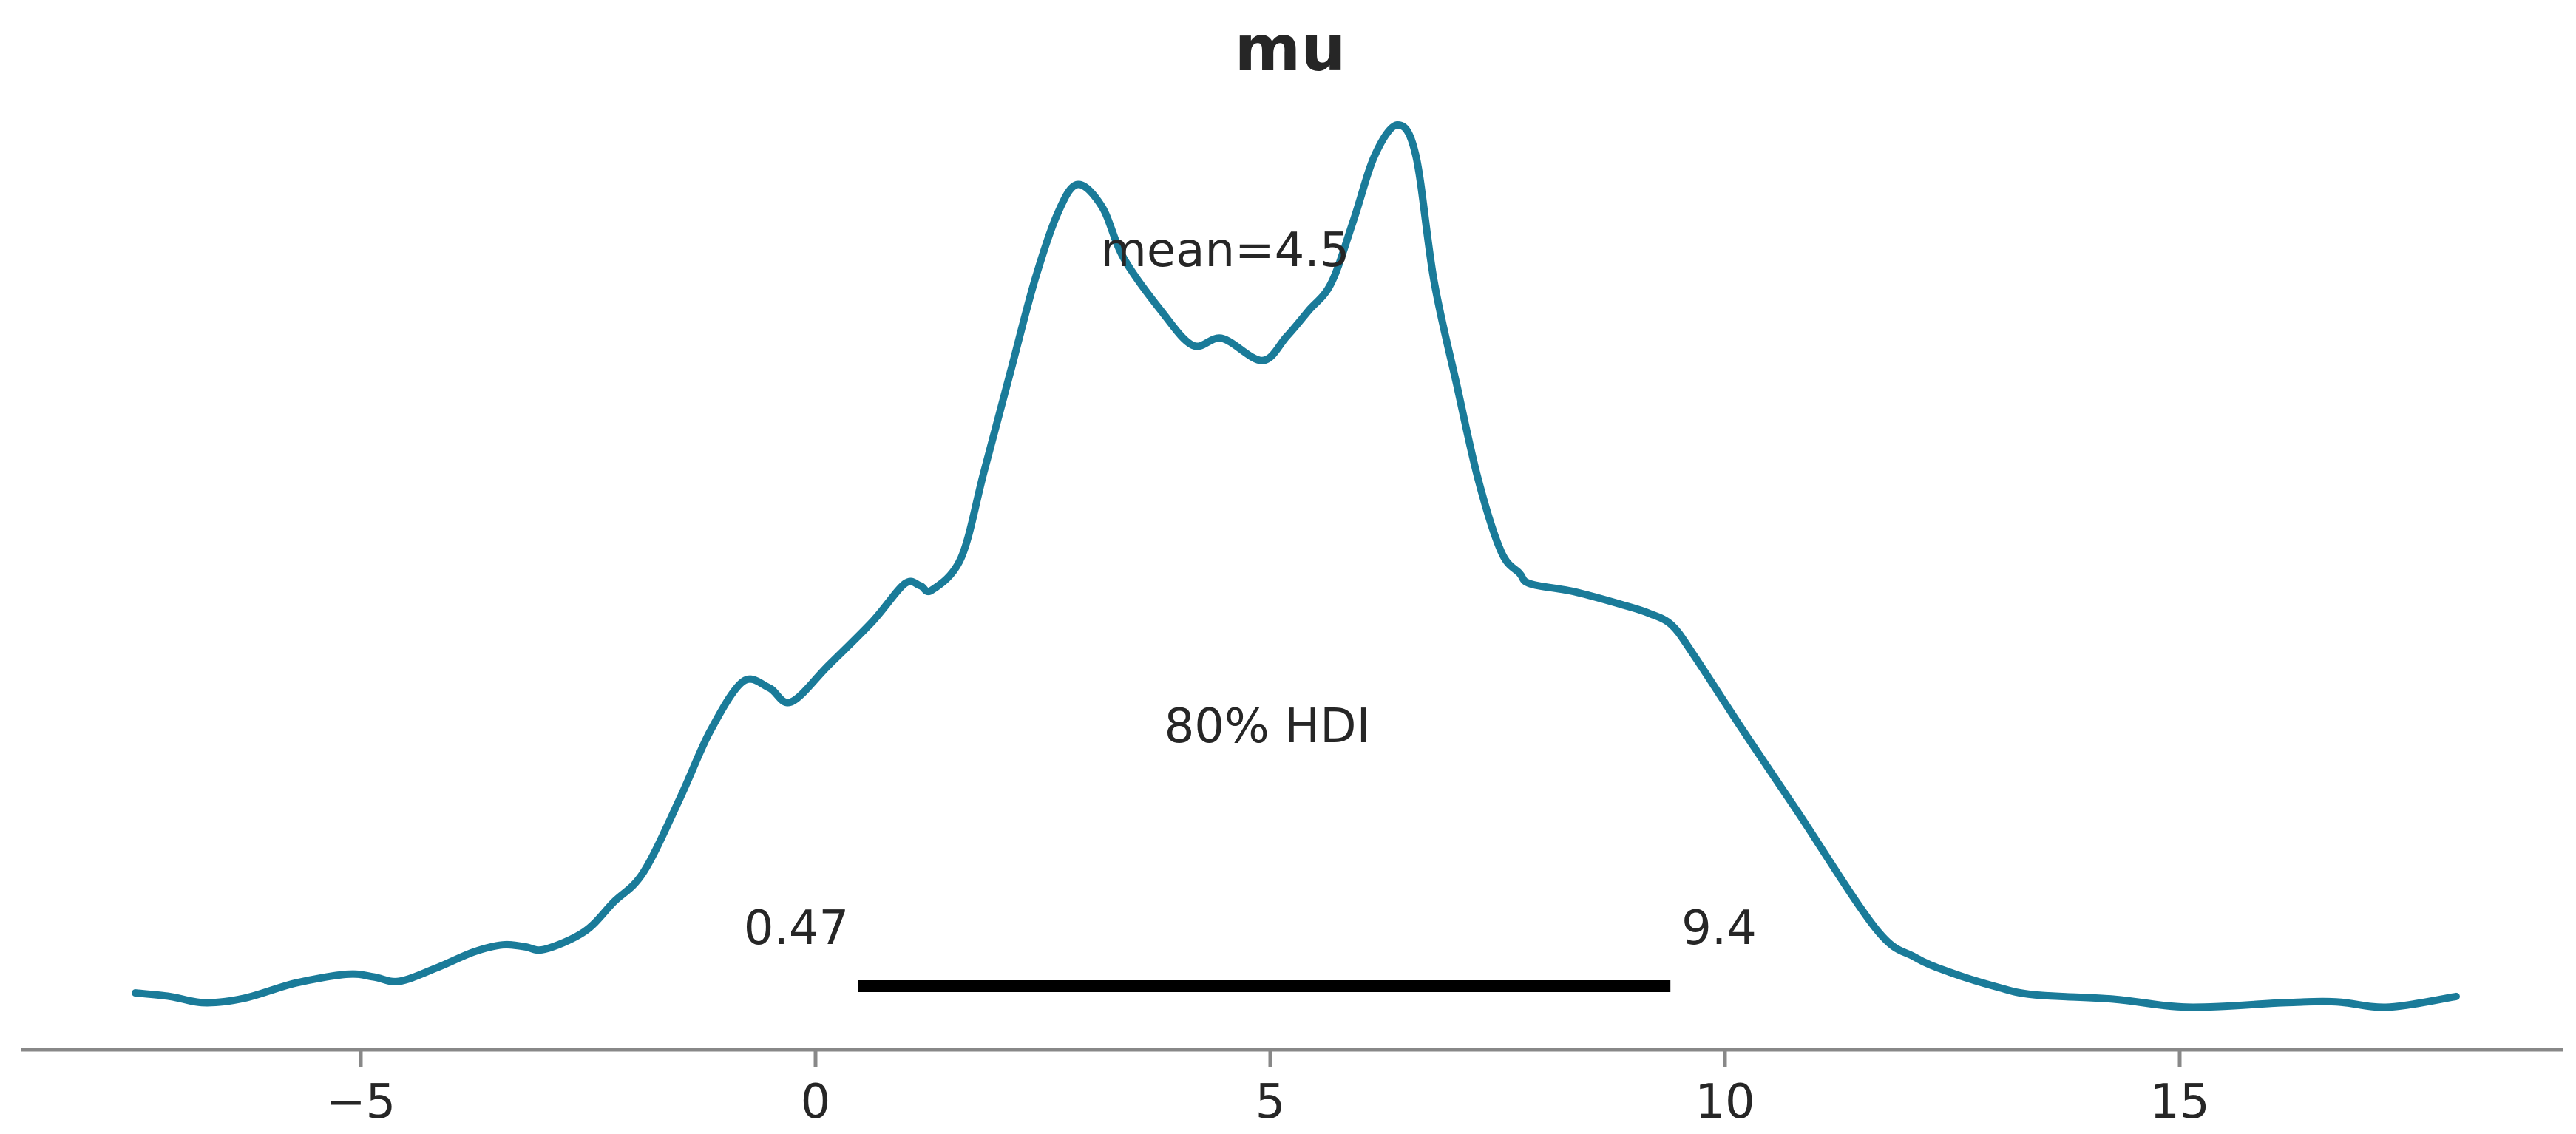 Image resolution: width=2576 pixels, height=1134 pixels. What do you see at coordinates (2179, 1102) in the screenshot?
I see `x-tick-label: 15` at bounding box center [2179, 1102].